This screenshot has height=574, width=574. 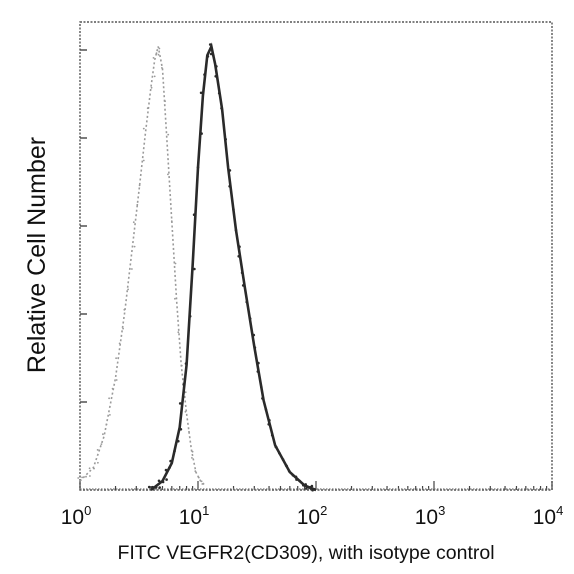 I want to click on x-tick-label: 10³, so click(x=430, y=516).